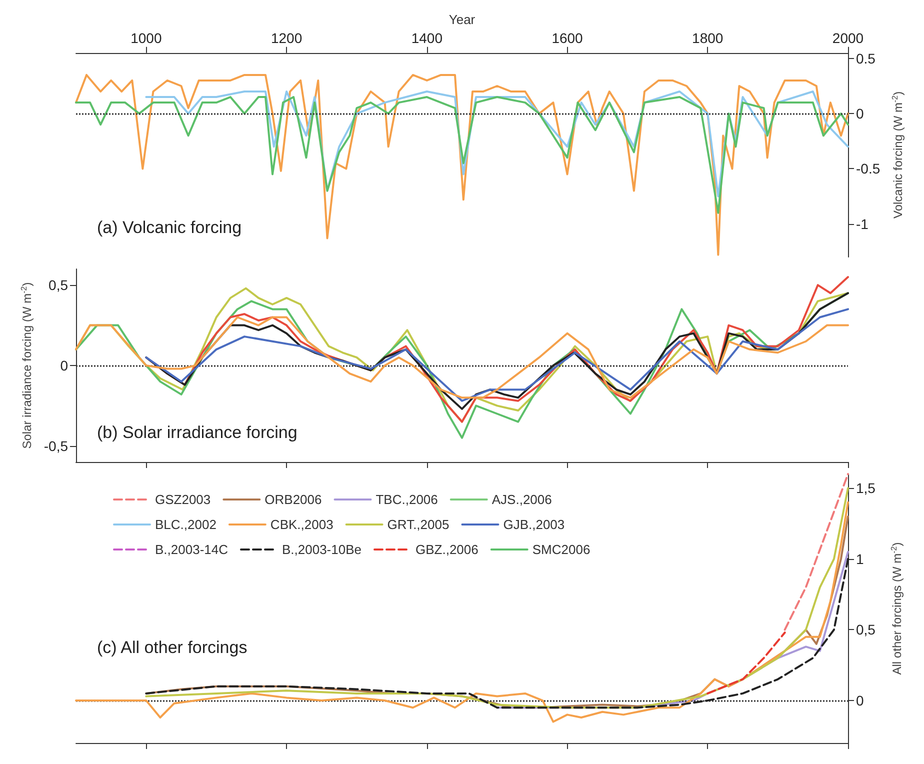 This screenshot has height=764, width=924. What do you see at coordinates (446, 549) in the screenshot?
I see `legend-label: GBZ.,2006` at bounding box center [446, 549].